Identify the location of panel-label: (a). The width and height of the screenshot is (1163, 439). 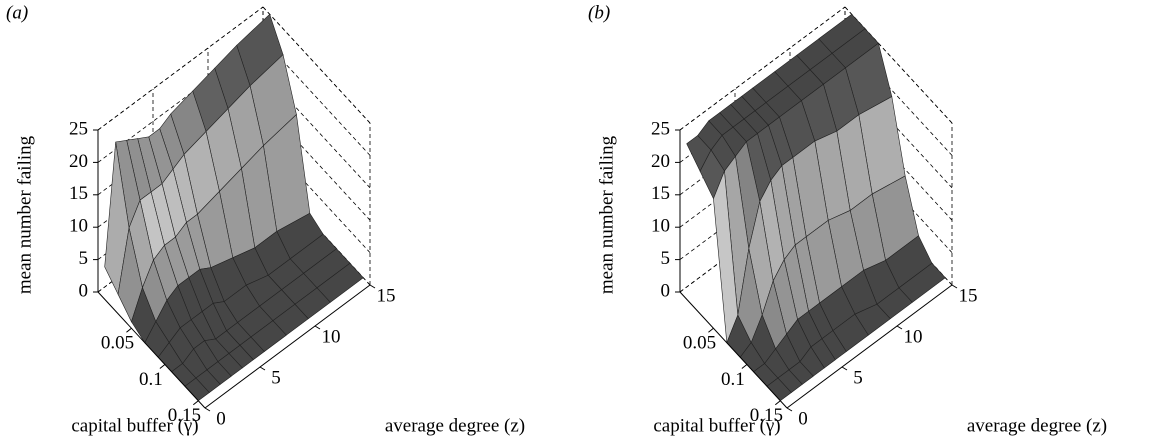
(17, 12).